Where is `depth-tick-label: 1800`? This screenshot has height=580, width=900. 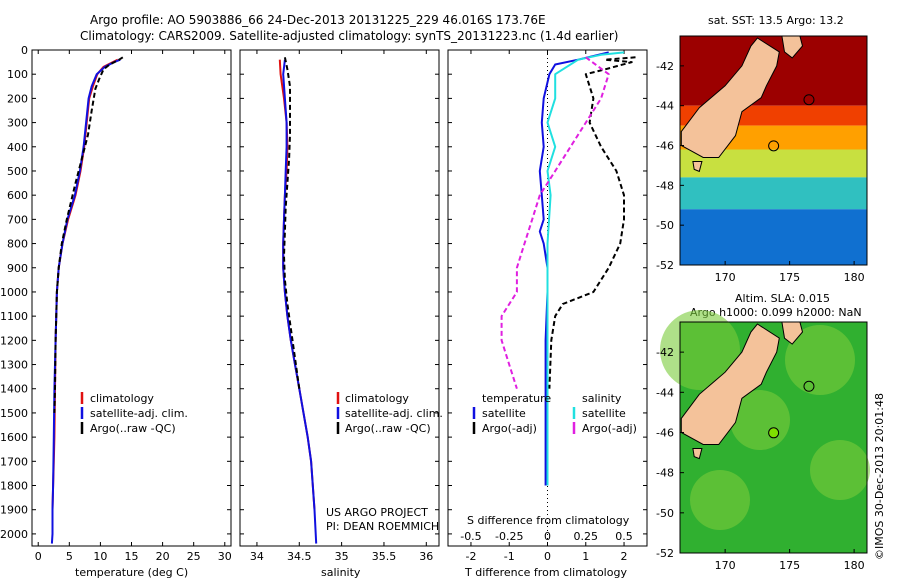 depth-tick-label: 1800 is located at coordinates (14, 486).